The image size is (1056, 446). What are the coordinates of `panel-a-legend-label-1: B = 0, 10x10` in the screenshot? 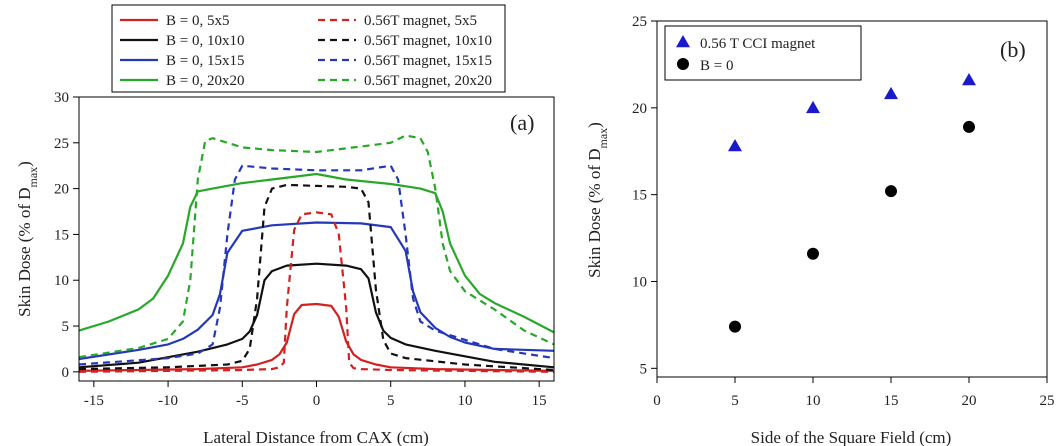 It's located at (205, 41).